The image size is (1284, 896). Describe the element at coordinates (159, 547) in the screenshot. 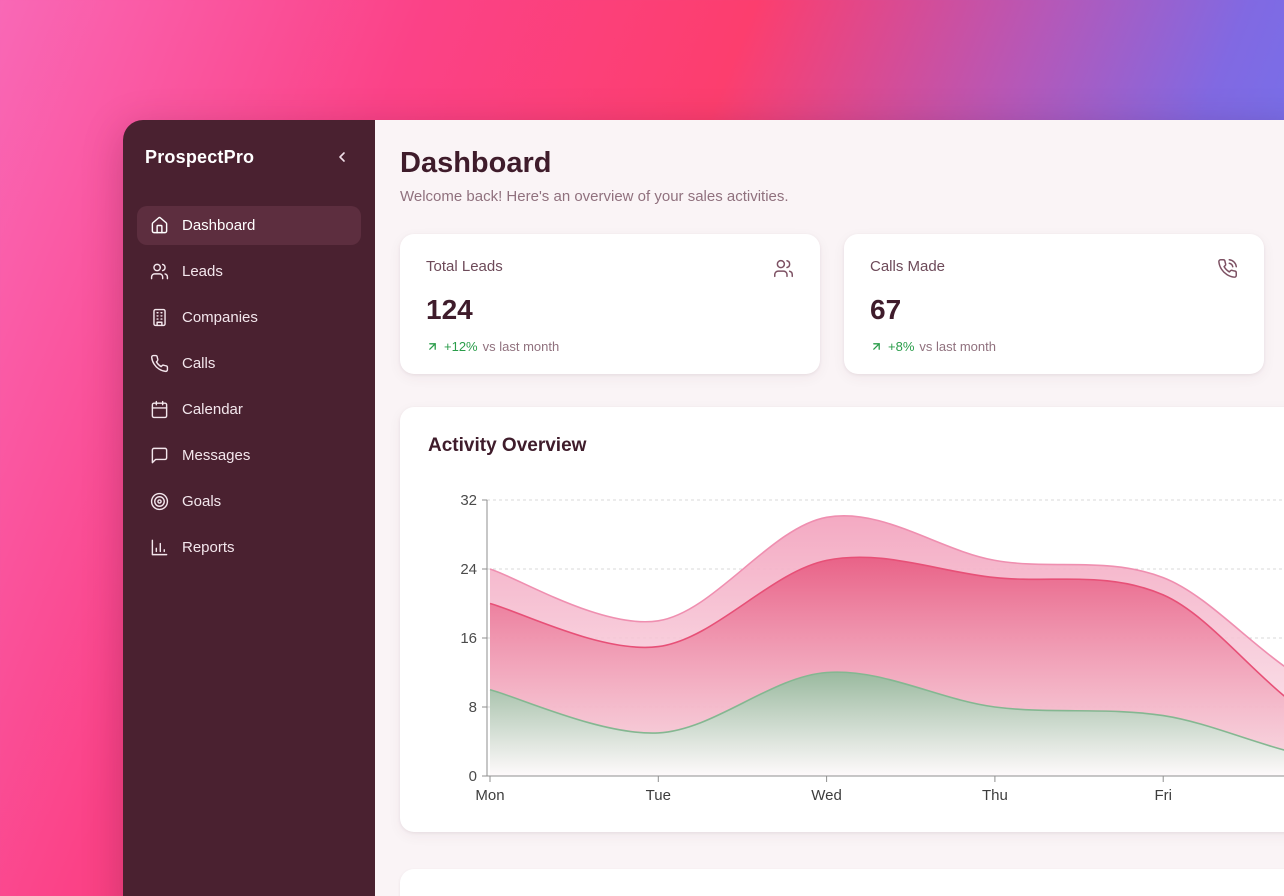

I see `bar-chart-icon` at that location.